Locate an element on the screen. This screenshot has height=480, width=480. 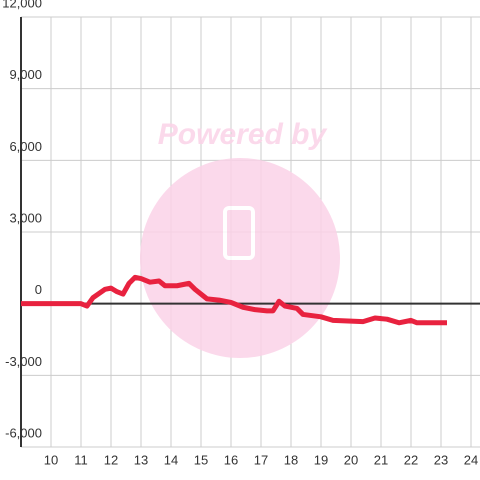
watermark-text: Powered by is located at coordinates (243, 134).